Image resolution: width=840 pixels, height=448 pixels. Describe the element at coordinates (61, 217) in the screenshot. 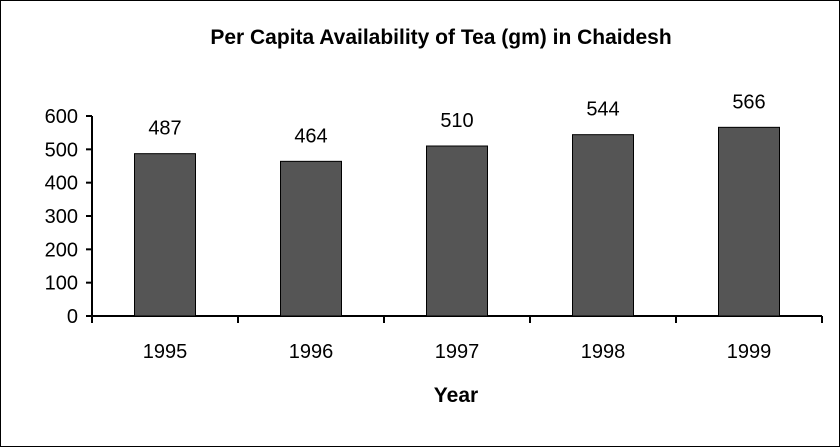

I see `y-tick-label: 300` at that location.